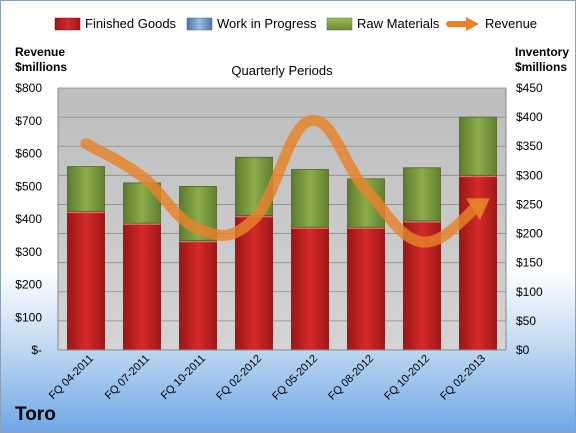  Describe the element at coordinates (28, 154) in the screenshot. I see `left-tick-label: $600` at that location.